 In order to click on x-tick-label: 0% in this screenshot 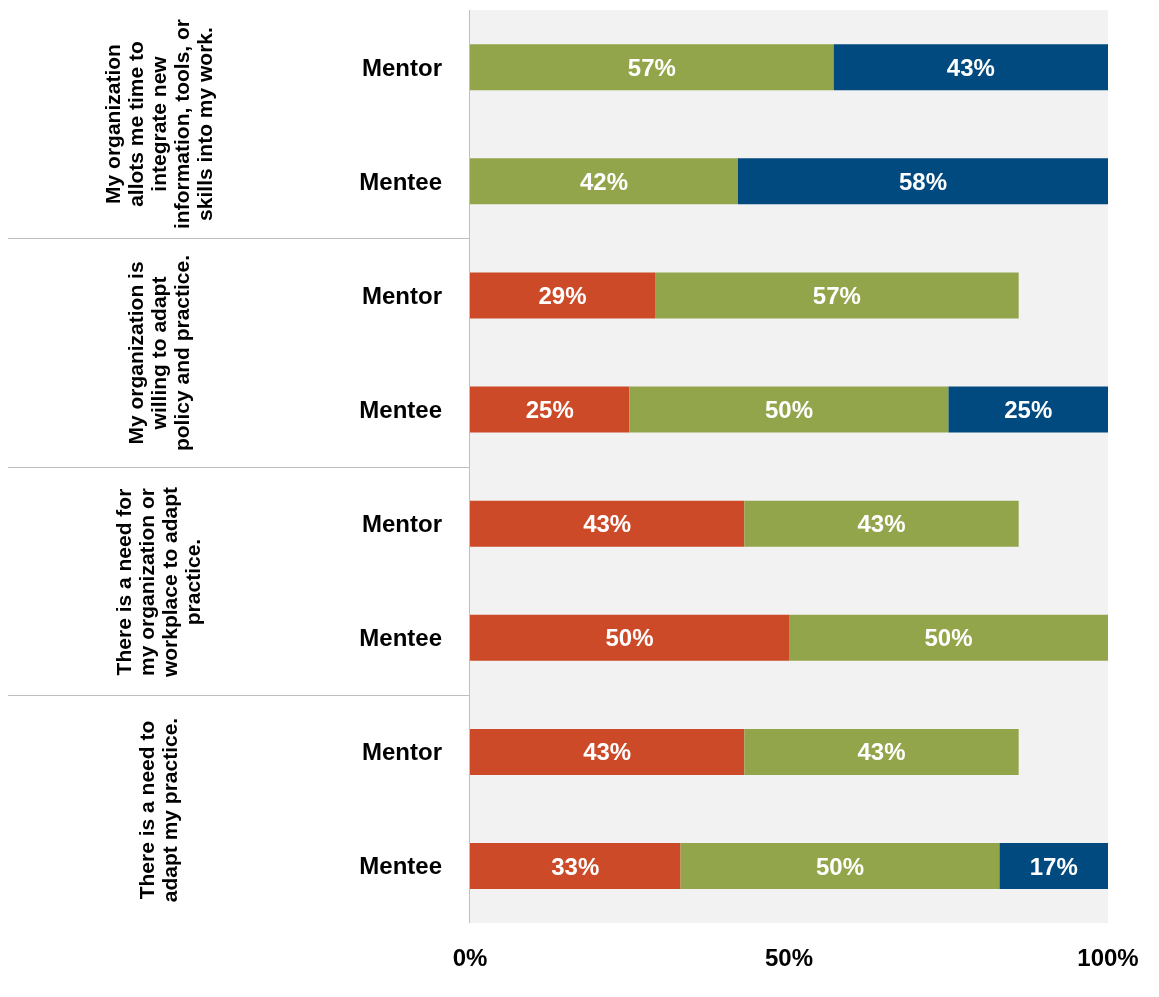, I will do `click(470, 958)`.